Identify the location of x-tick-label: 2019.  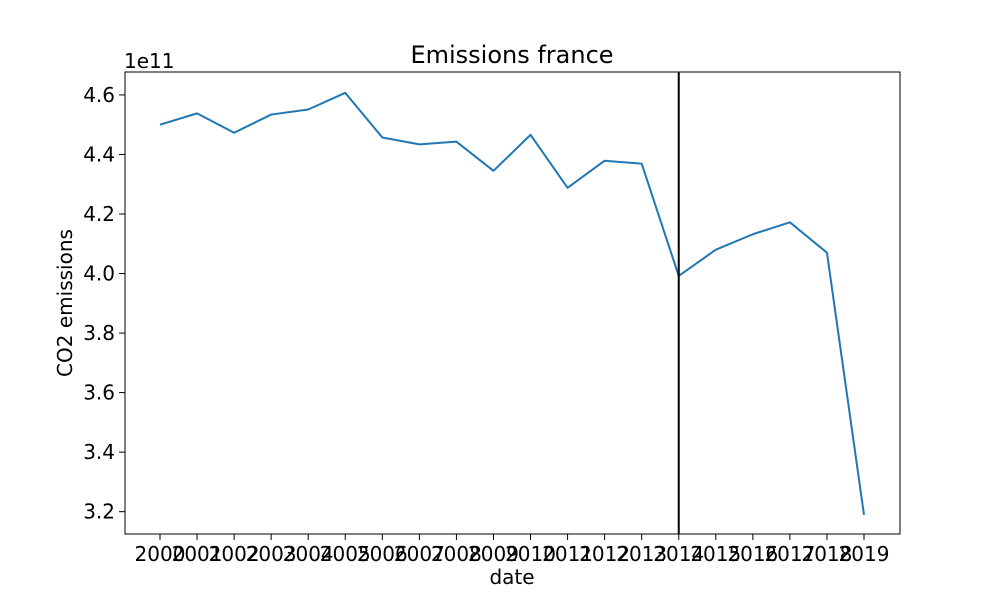
(864, 554).